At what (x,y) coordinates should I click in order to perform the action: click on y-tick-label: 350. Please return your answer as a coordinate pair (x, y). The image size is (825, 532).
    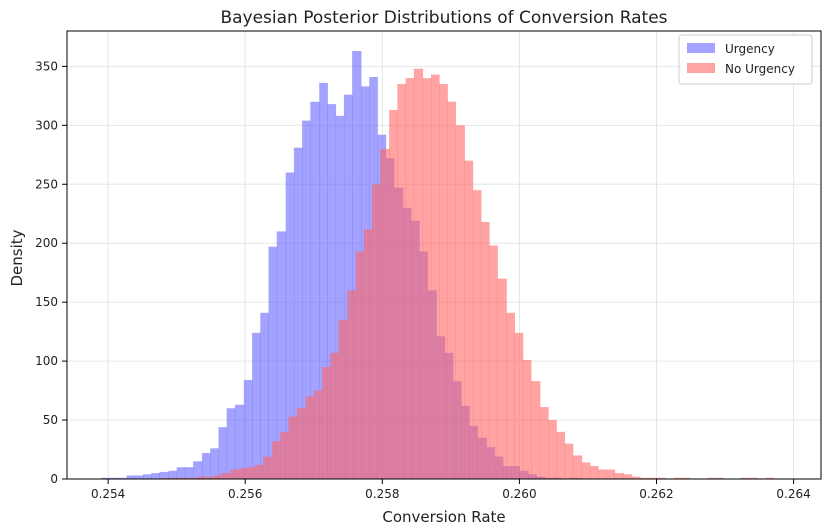
    Looking at the image, I should click on (46, 66).